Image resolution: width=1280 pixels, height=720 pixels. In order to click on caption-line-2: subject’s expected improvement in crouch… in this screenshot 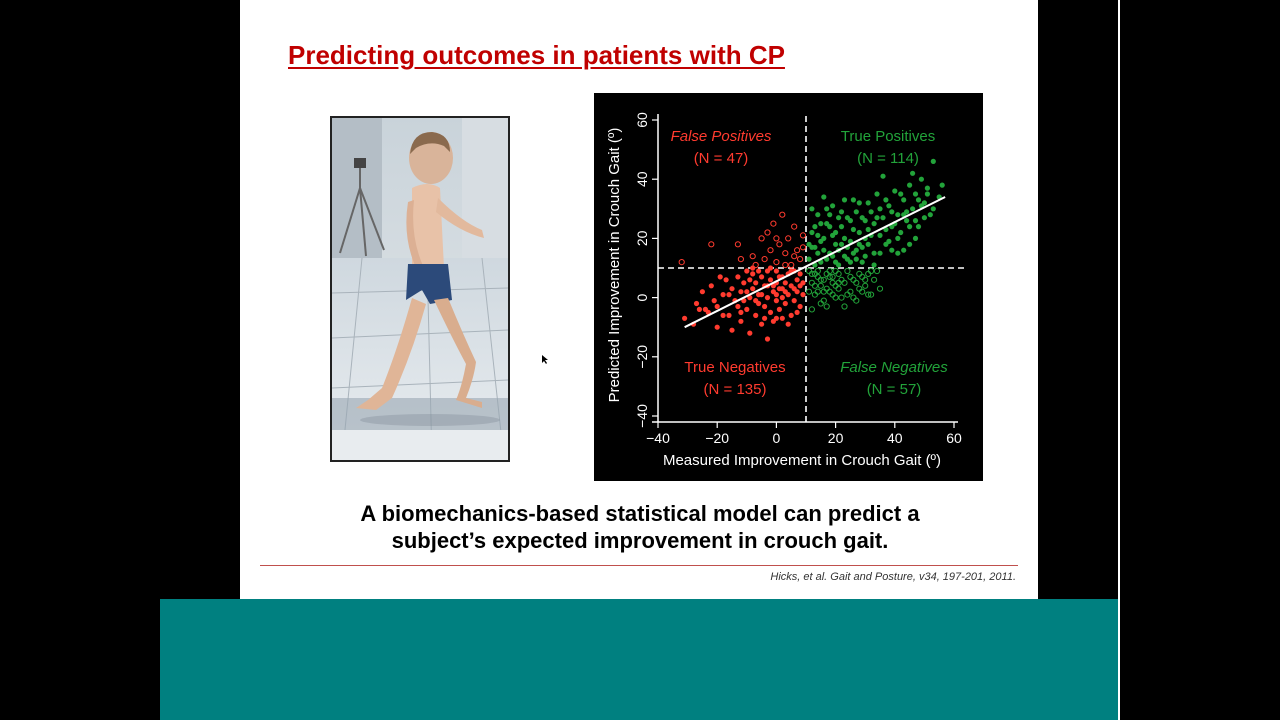, I will do `click(640, 540)`.